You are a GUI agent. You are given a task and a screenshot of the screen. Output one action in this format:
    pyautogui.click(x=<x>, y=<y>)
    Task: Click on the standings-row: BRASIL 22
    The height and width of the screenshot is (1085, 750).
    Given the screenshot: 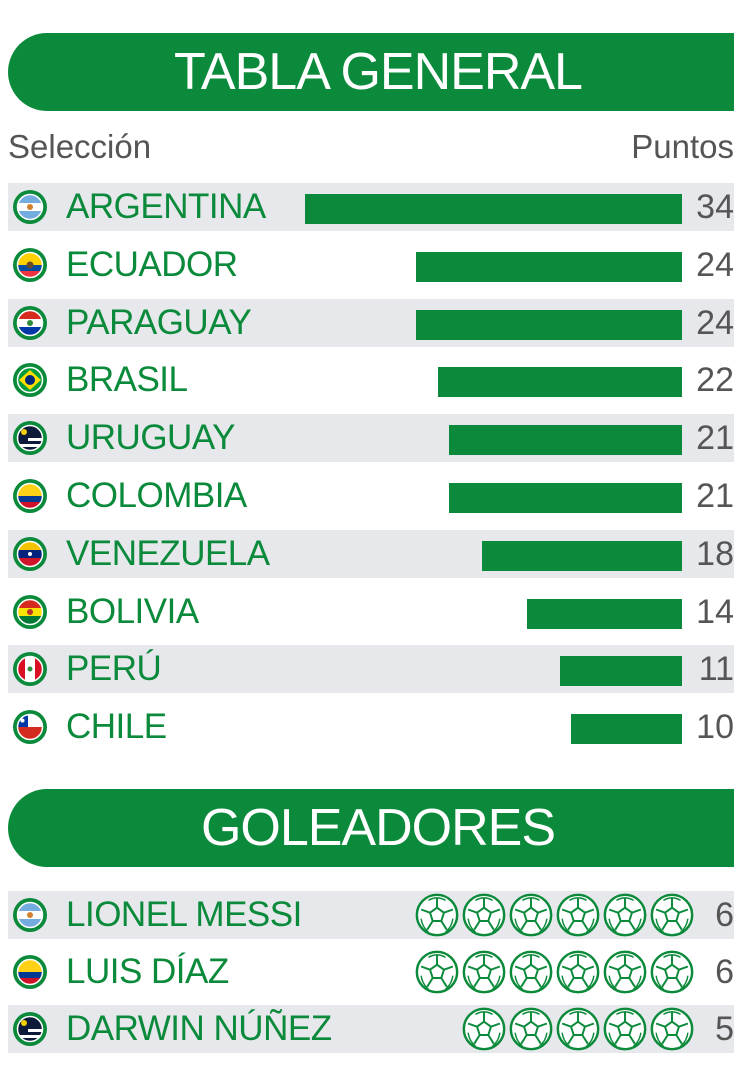 What is the action you would take?
    pyautogui.click(x=371, y=380)
    